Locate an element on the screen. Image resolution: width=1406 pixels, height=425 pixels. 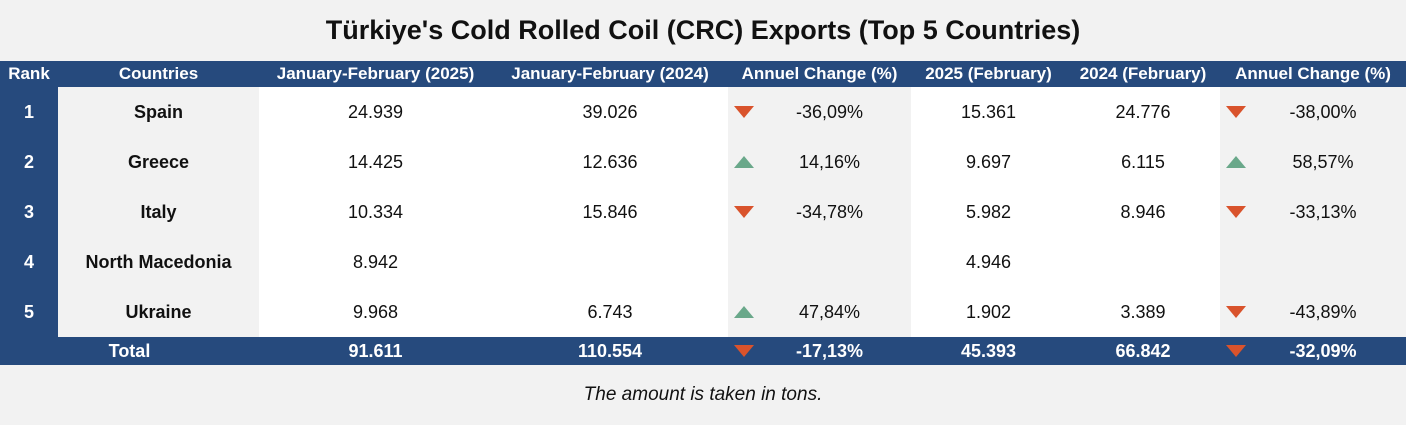
jf2024-cell: 110.554 is located at coordinates (610, 351).